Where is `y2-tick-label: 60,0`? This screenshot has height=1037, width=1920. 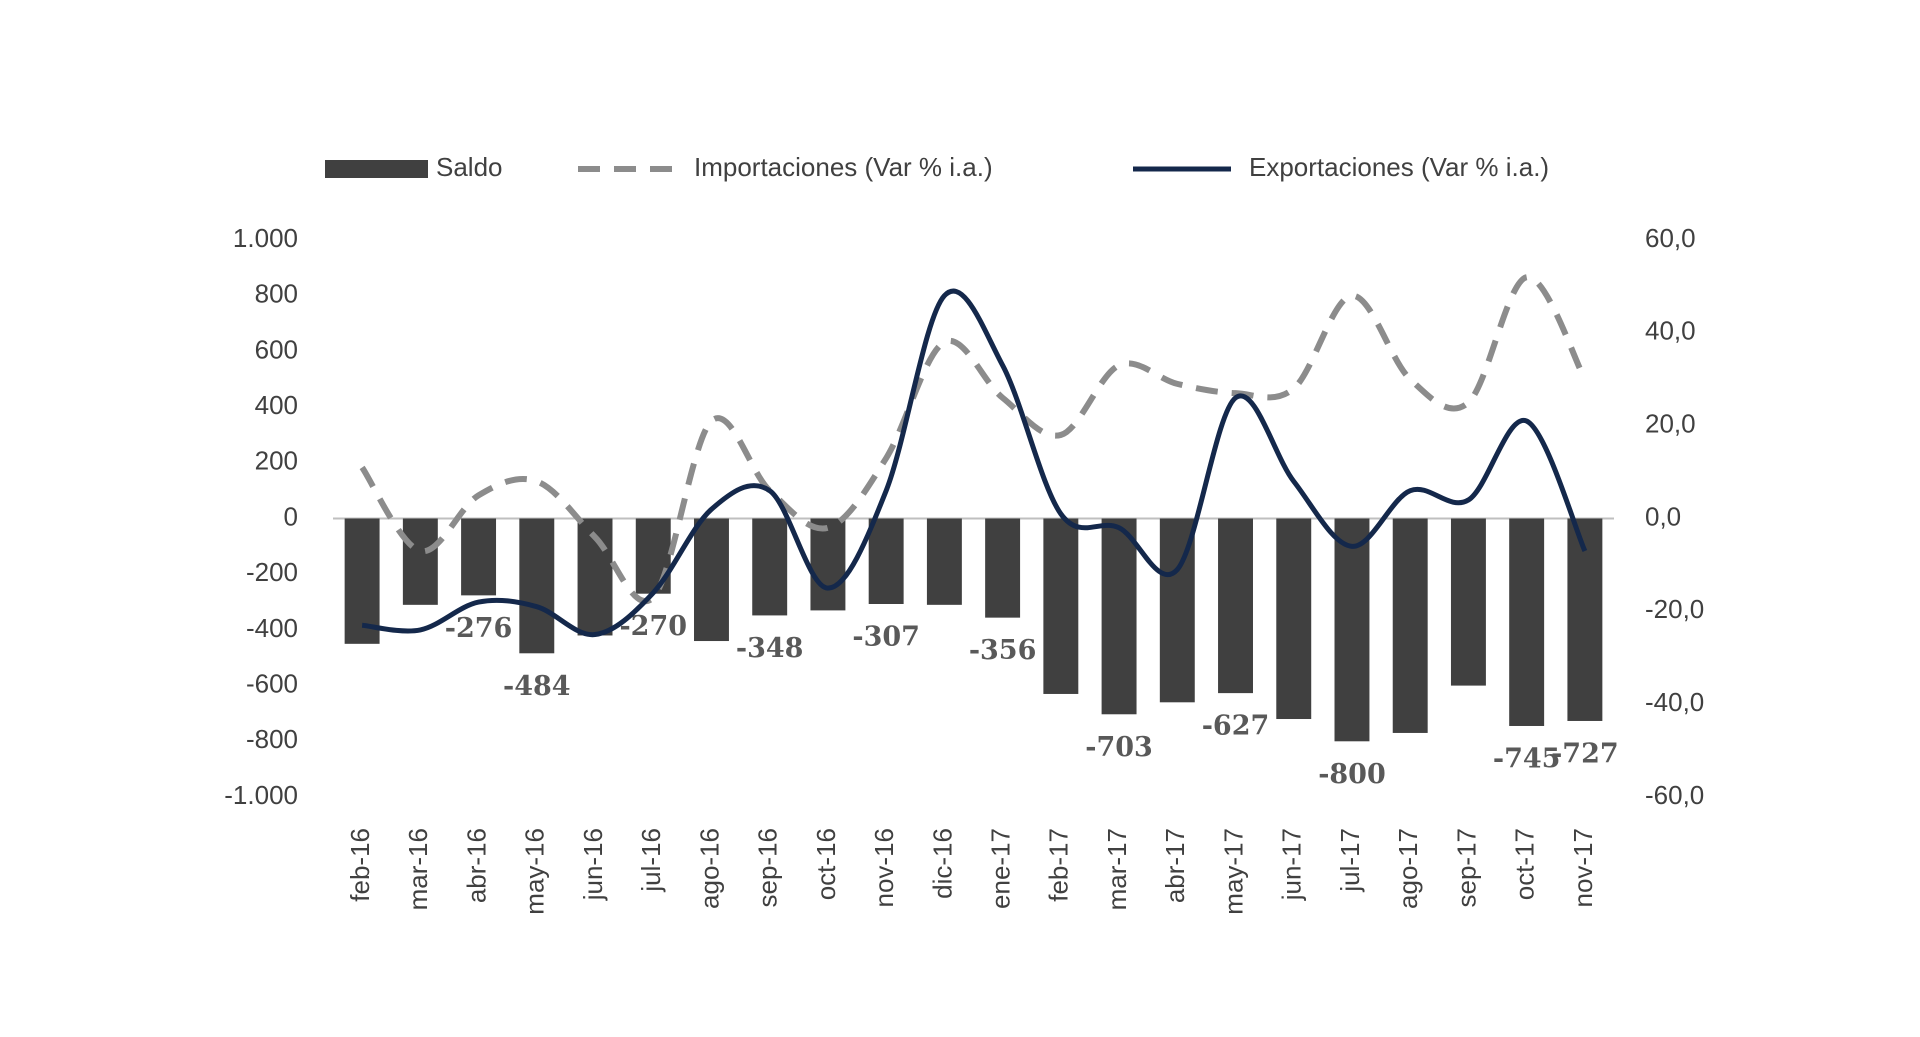
y2-tick-label: 60,0 is located at coordinates (1670, 238).